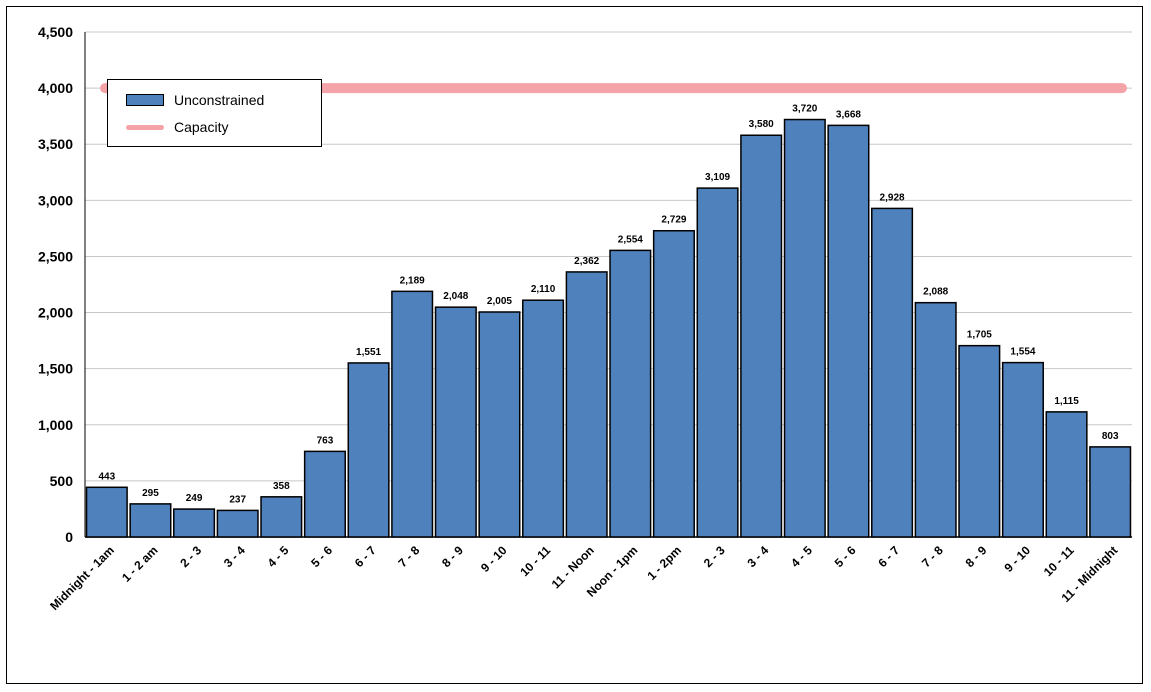  Describe the element at coordinates (1022, 352) in the screenshot. I see `data-label: 1,554` at that location.